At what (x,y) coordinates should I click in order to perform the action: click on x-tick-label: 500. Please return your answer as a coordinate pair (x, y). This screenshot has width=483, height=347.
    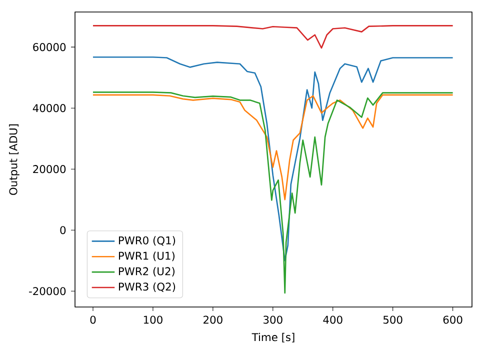
    Looking at the image, I should click on (392, 320).